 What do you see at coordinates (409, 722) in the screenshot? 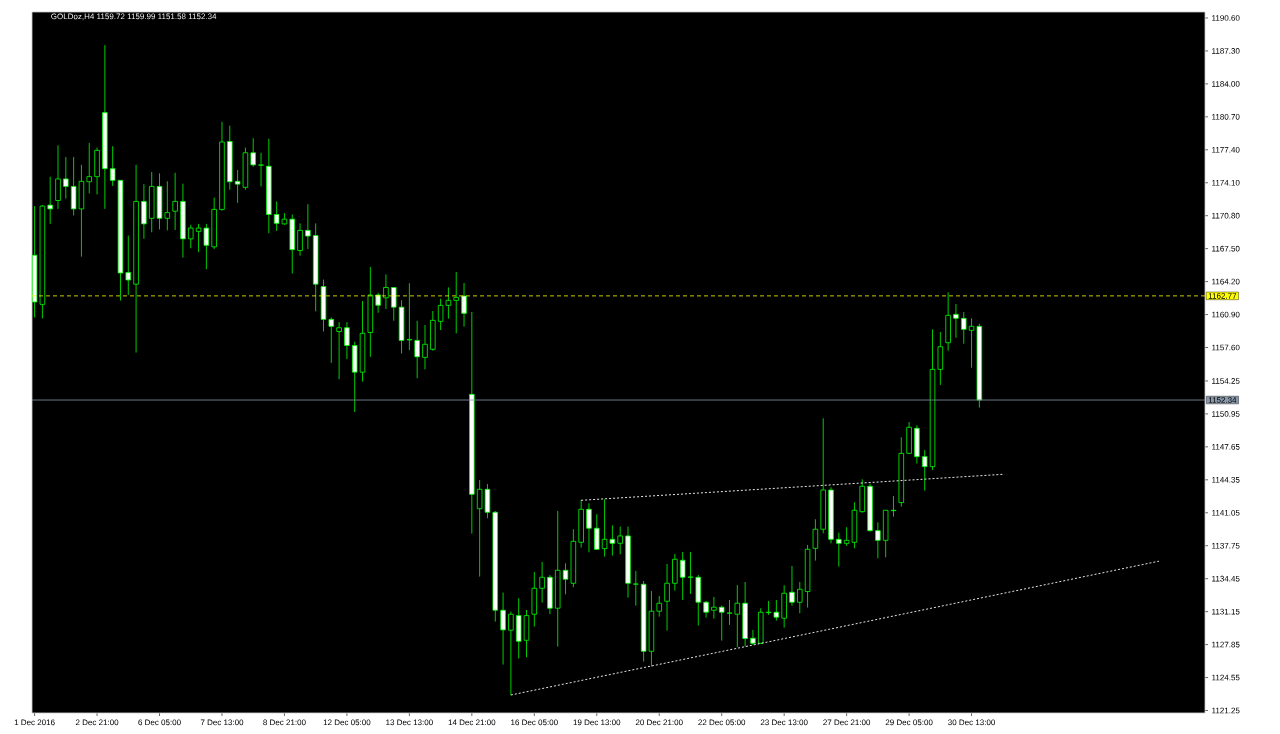
I see `x-tick-label: 13 Dec 13:00` at bounding box center [409, 722].